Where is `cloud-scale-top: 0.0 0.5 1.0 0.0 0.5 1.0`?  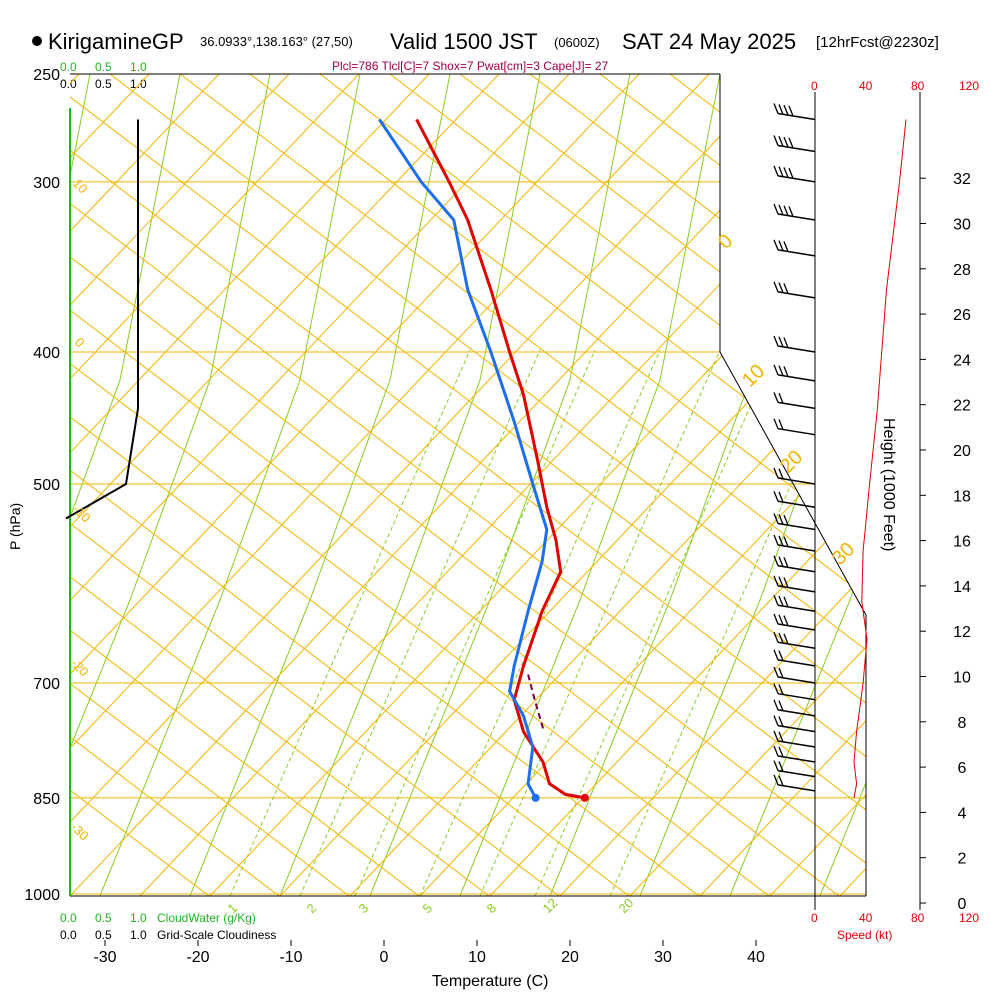 cloud-scale-top: 0.0 0.5 1.0 0.0 0.5 1.0 is located at coordinates (103, 75).